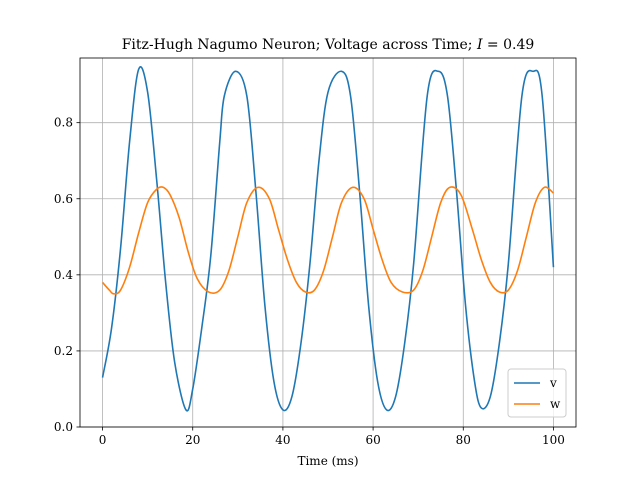  I want to click on x-tick-label: 80, so click(463, 440).